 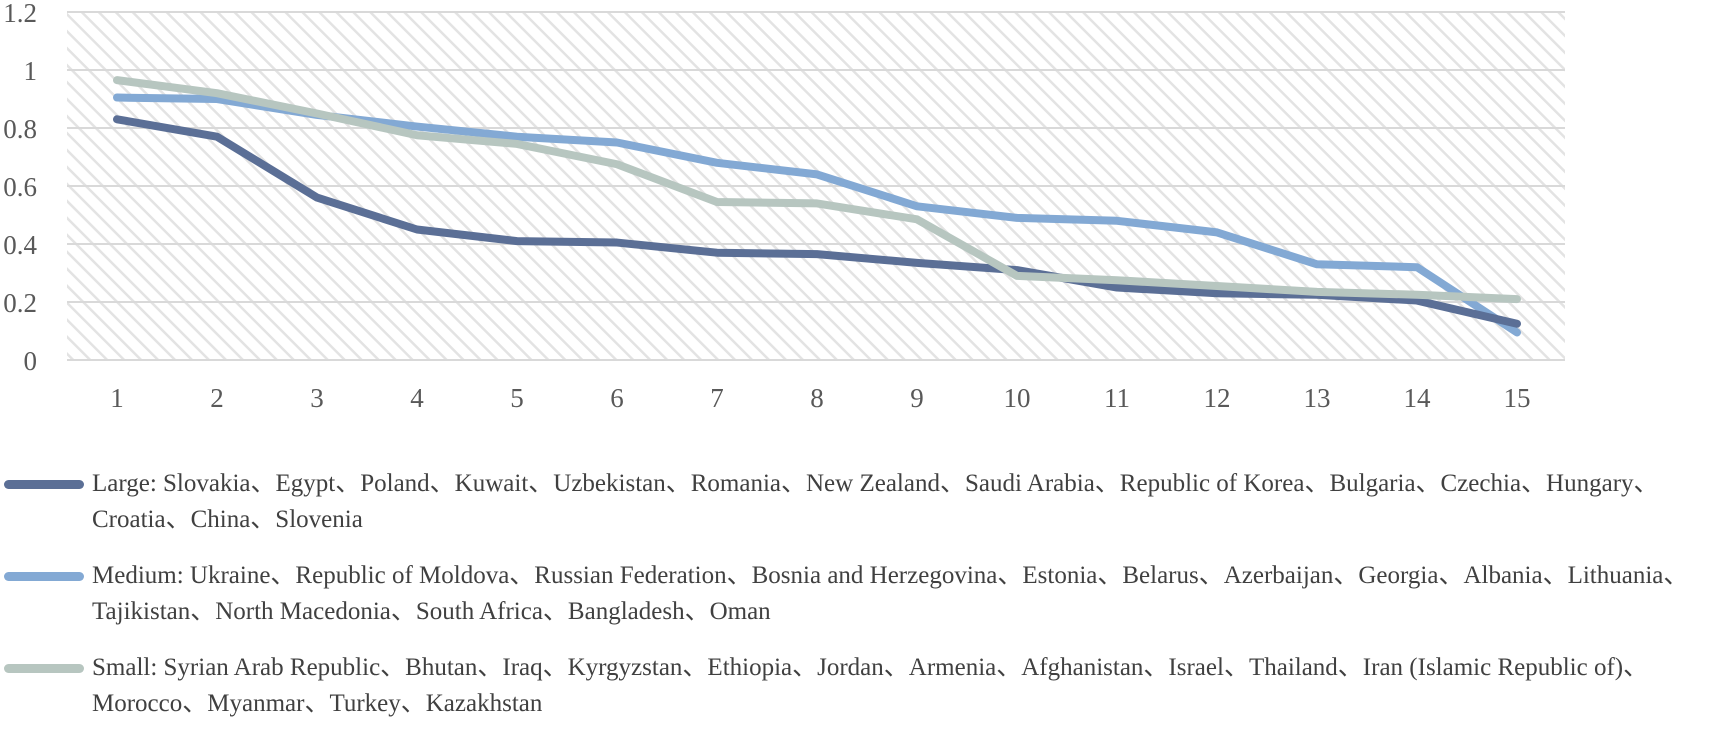 What do you see at coordinates (1117, 398) in the screenshot?
I see `x-tick-label: 11` at bounding box center [1117, 398].